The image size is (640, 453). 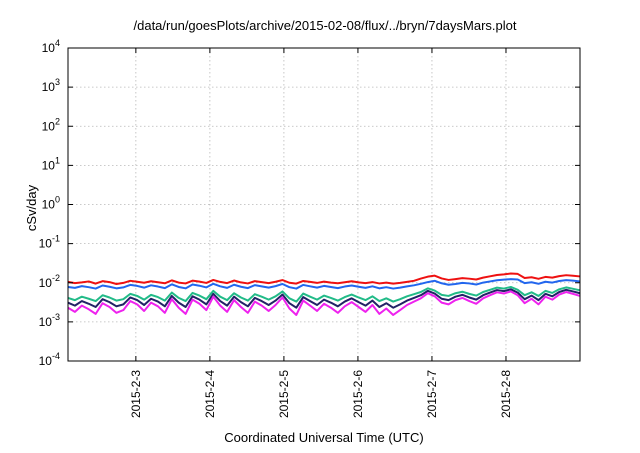 I want to click on y-tick-label: 10⁰, so click(x=51, y=203).